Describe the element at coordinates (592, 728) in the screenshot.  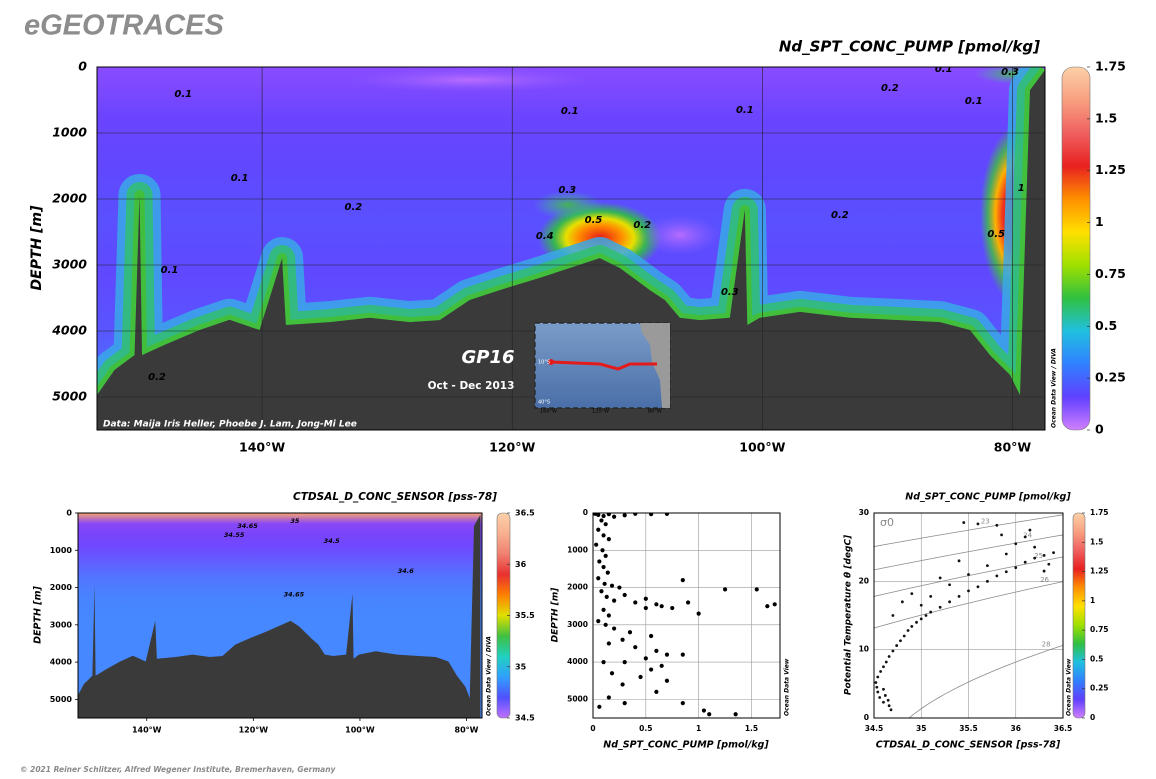
I see `x-tick-label: 0` at that location.